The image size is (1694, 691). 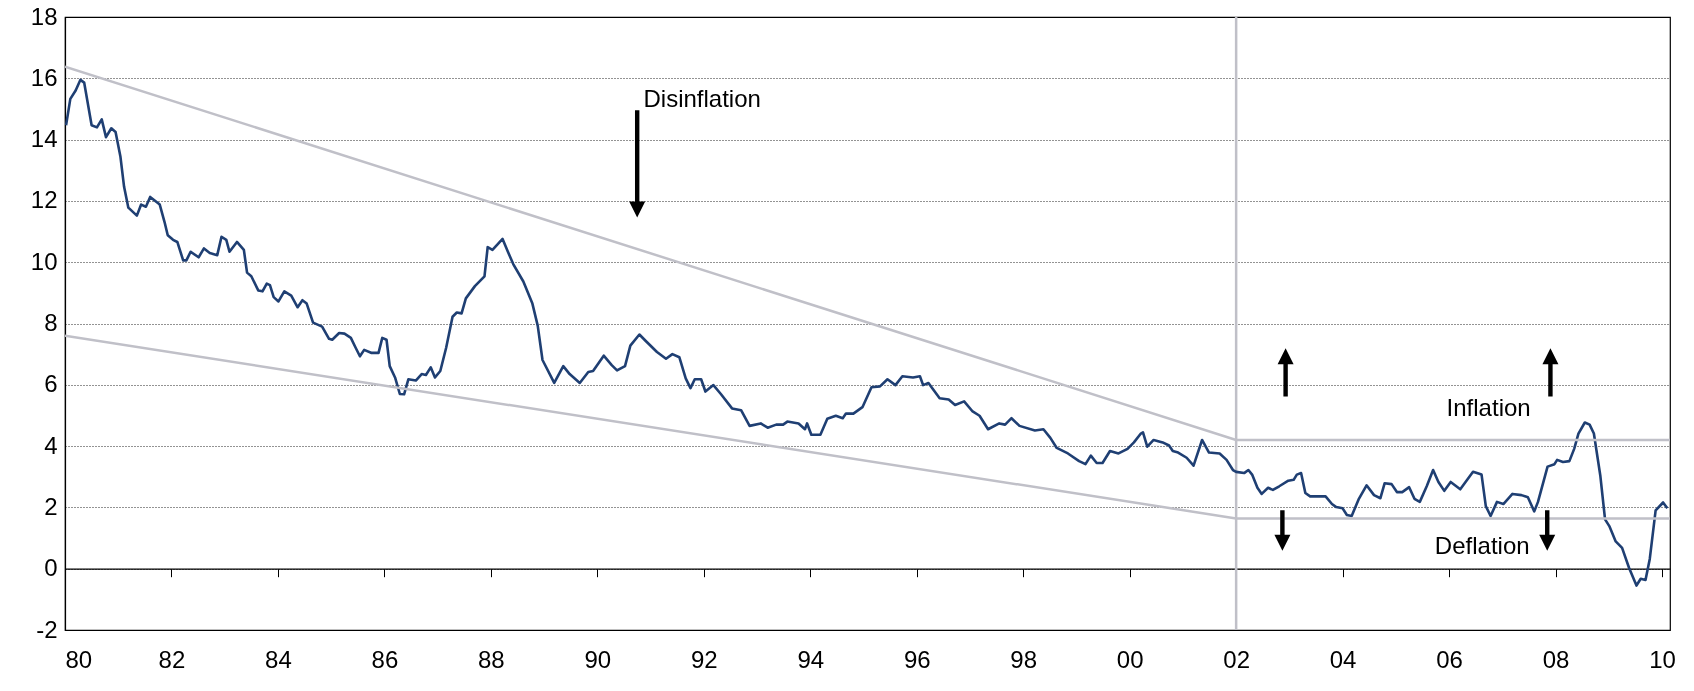 What do you see at coordinates (385, 659) in the screenshot?
I see `x-tick-label: 86` at bounding box center [385, 659].